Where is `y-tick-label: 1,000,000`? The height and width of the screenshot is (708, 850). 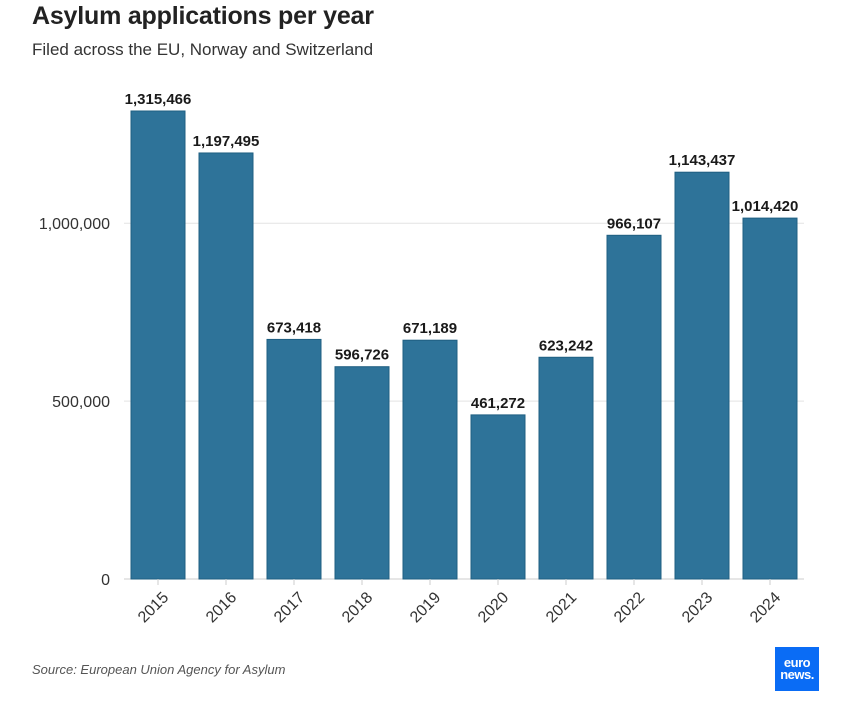
y-tick-label: 1,000,000 is located at coordinates (74, 224).